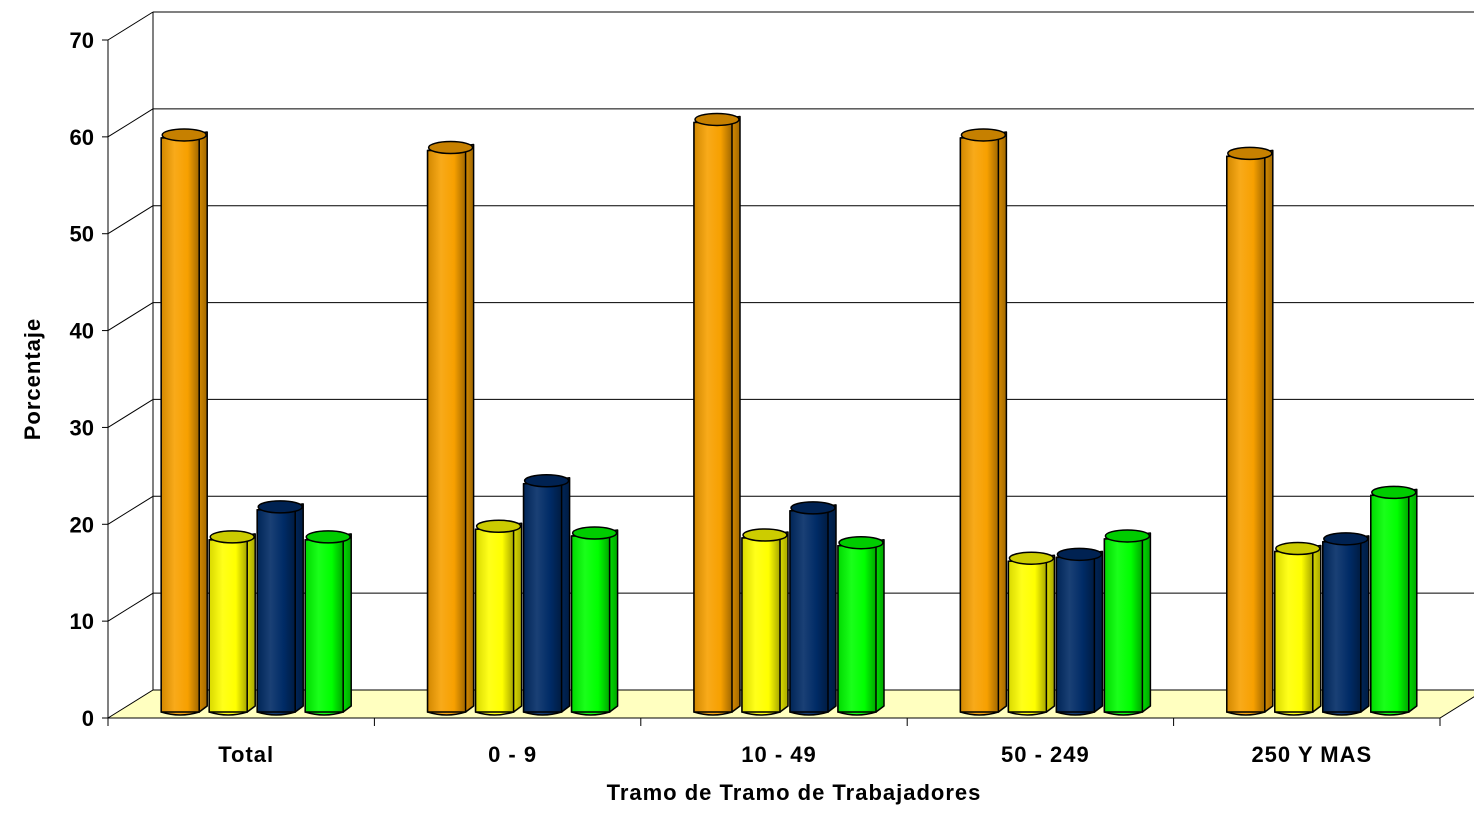 The width and height of the screenshot is (1474, 813). I want to click on y-tick-label: 70, so click(82, 40).